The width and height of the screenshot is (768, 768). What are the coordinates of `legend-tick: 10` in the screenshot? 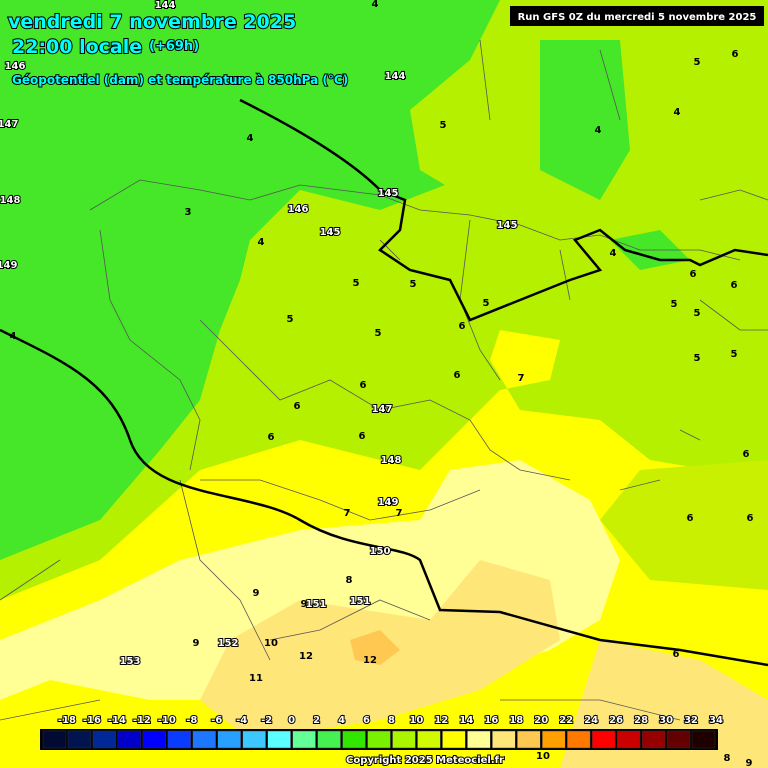 It's located at (416, 720).